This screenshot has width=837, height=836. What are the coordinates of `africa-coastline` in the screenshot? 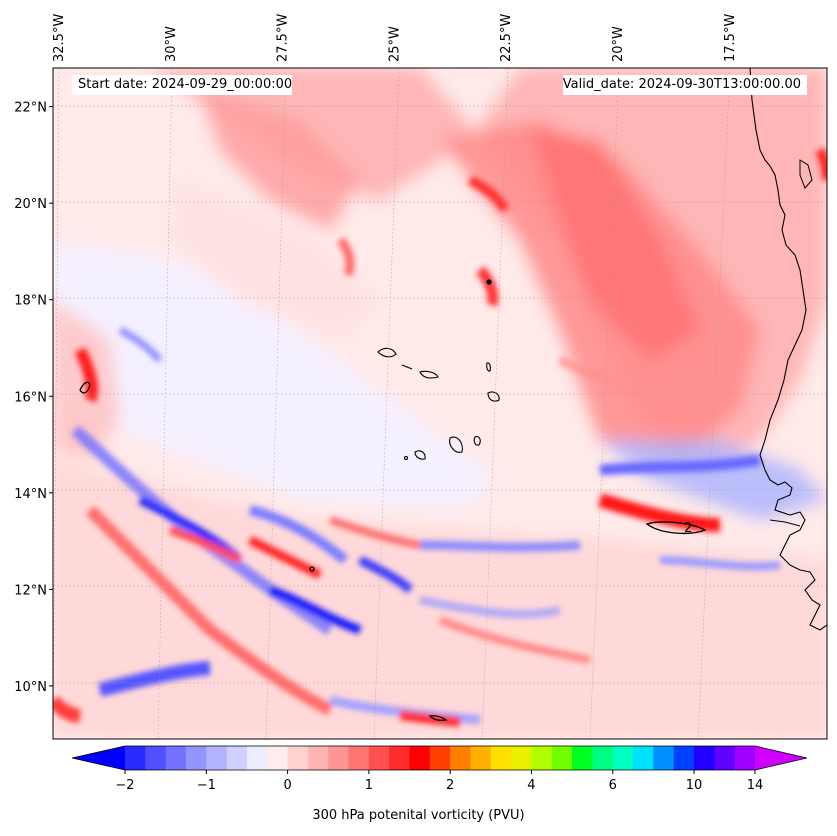 It's located at (788, 349).